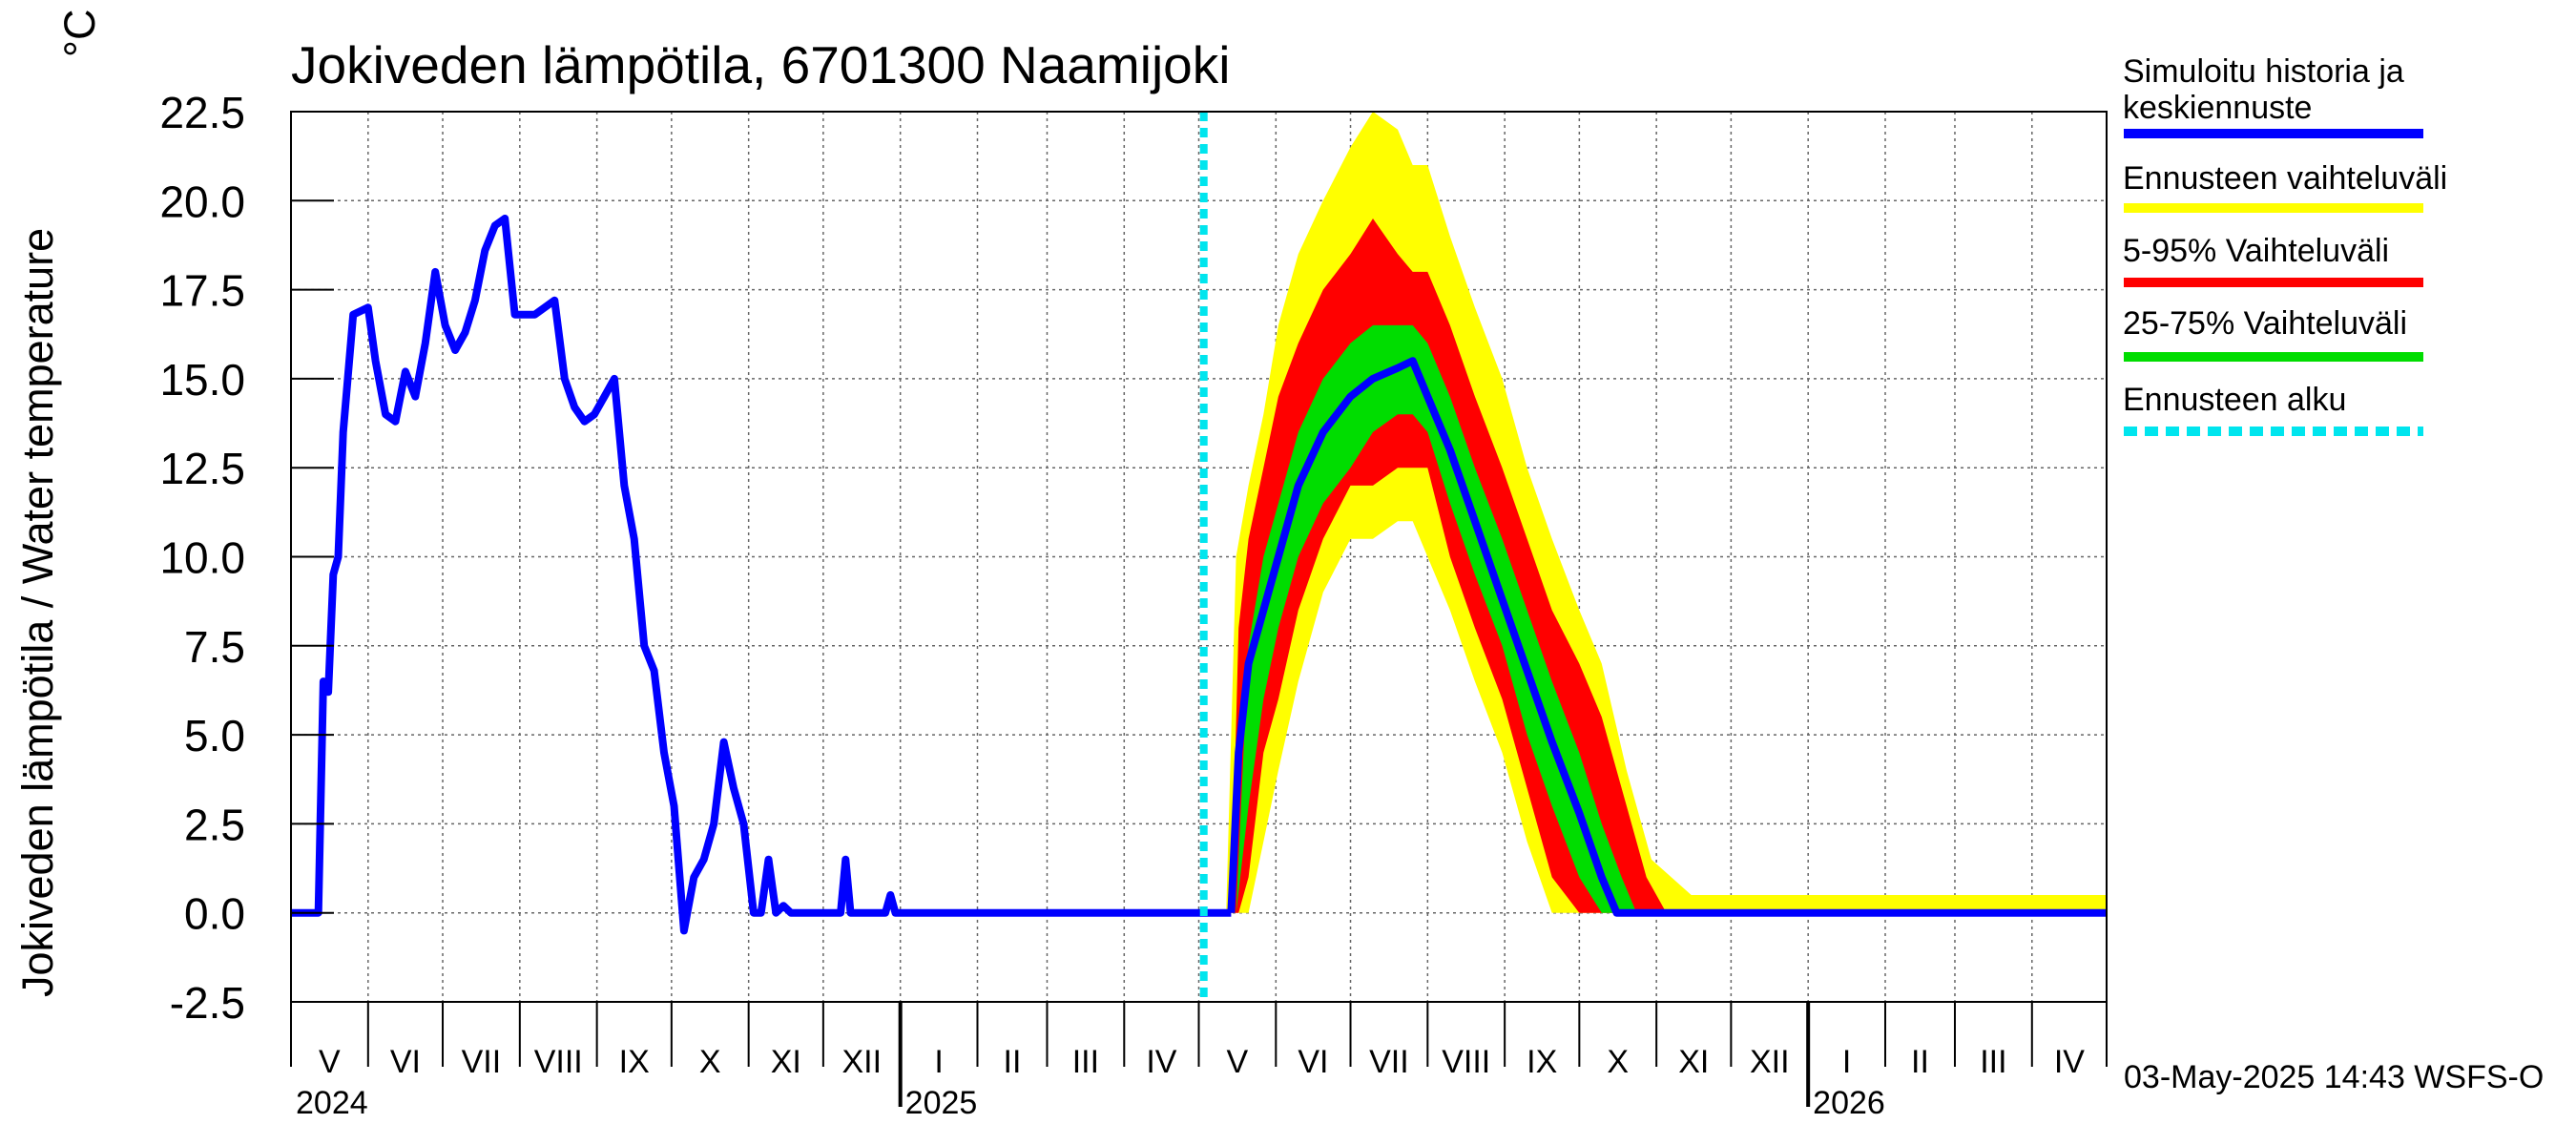 Image resolution: width=2576 pixels, height=1145 pixels. What do you see at coordinates (214, 735) in the screenshot?
I see `y-tick-label: 5.0` at bounding box center [214, 735].